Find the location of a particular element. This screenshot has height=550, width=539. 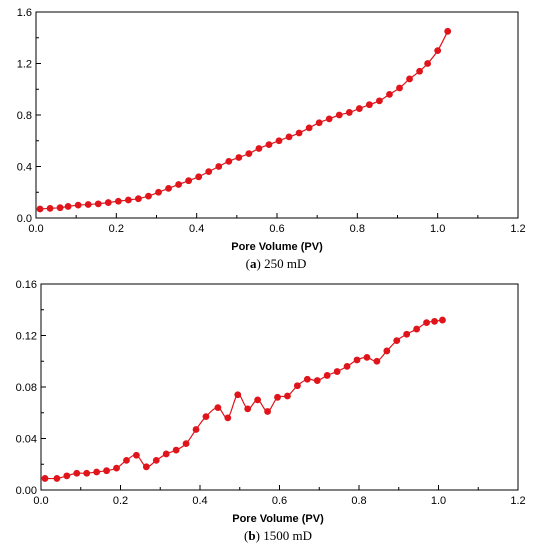

chart-a-caption-tag: a is located at coordinates (253, 263).